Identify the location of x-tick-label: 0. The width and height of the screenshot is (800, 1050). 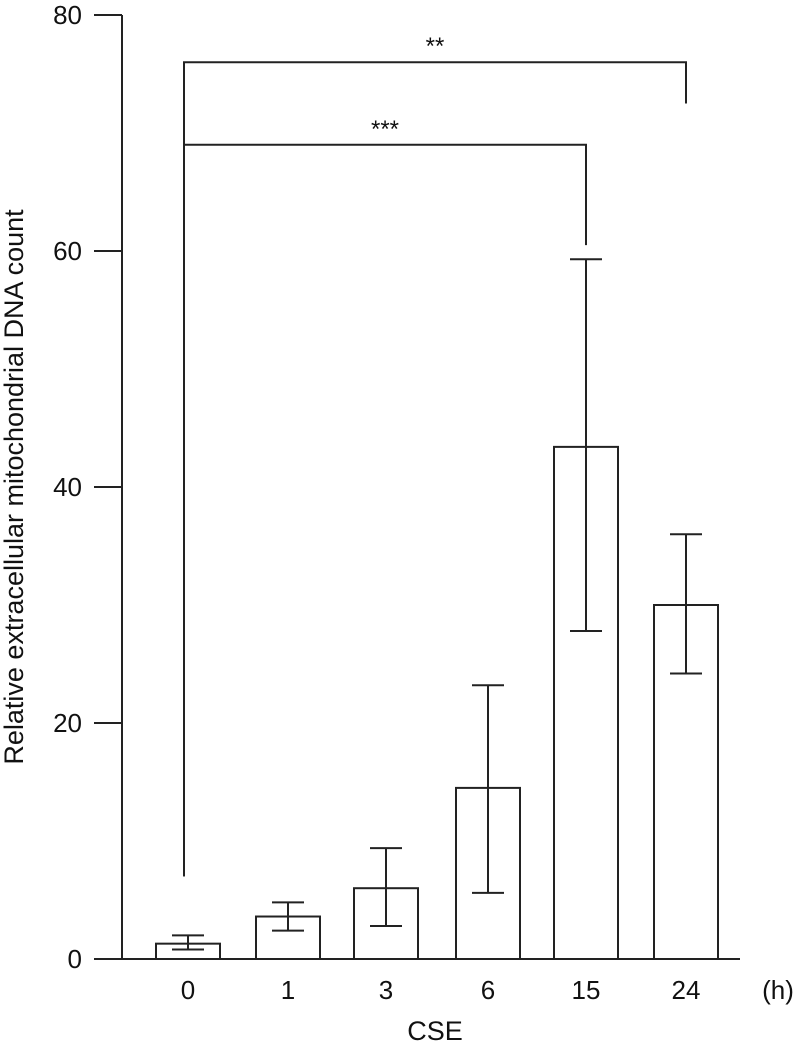
(188, 990).